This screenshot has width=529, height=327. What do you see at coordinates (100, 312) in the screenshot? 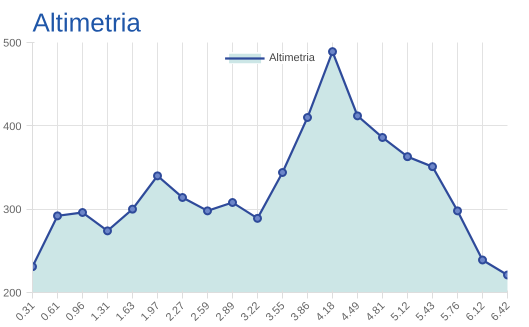
I see `x-tick-label: 1.31` at bounding box center [100, 312].